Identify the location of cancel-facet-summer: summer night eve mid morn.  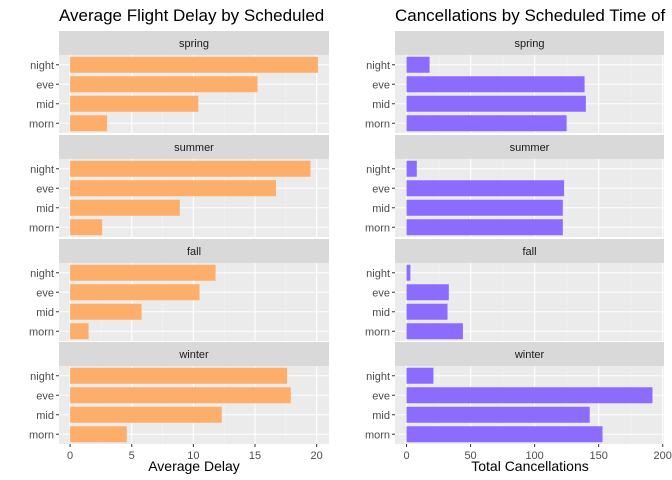
(514, 186).